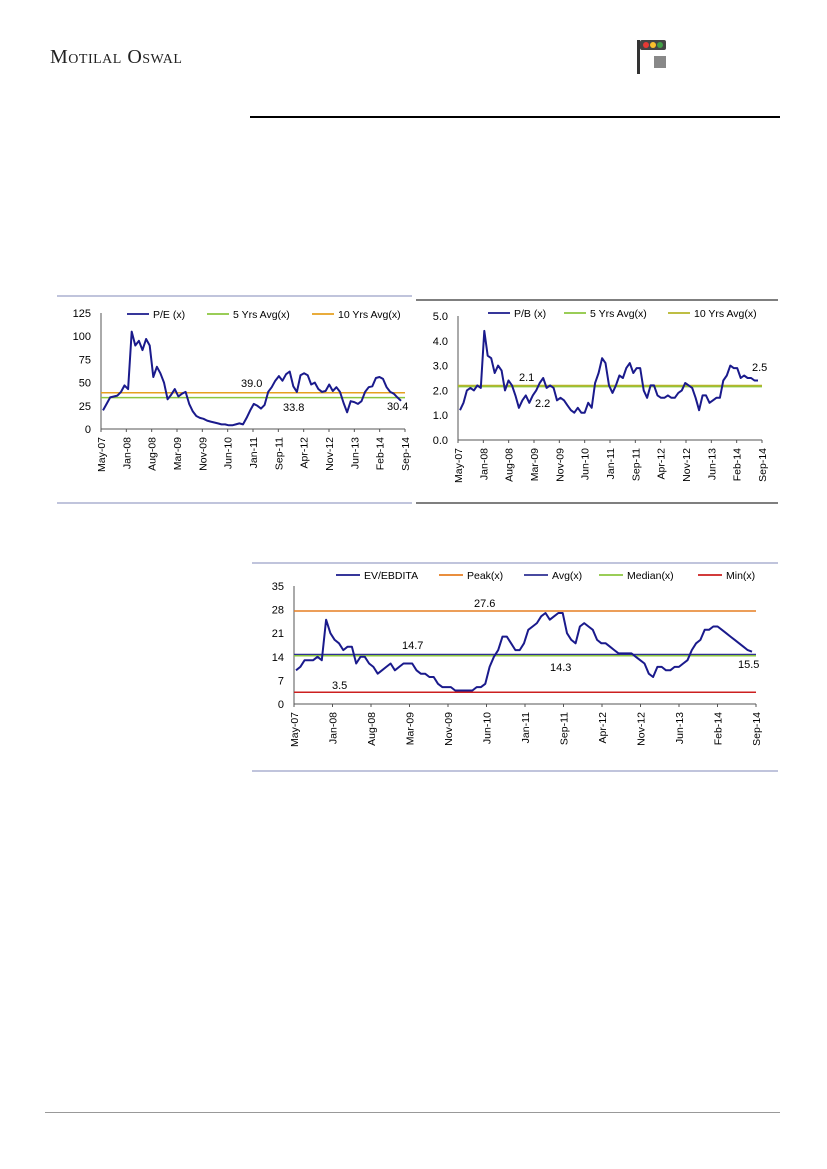 Image resolution: width=827 pixels, height=1169 pixels. What do you see at coordinates (397, 407) in the screenshot?
I see `data-label: 30.4` at bounding box center [397, 407].